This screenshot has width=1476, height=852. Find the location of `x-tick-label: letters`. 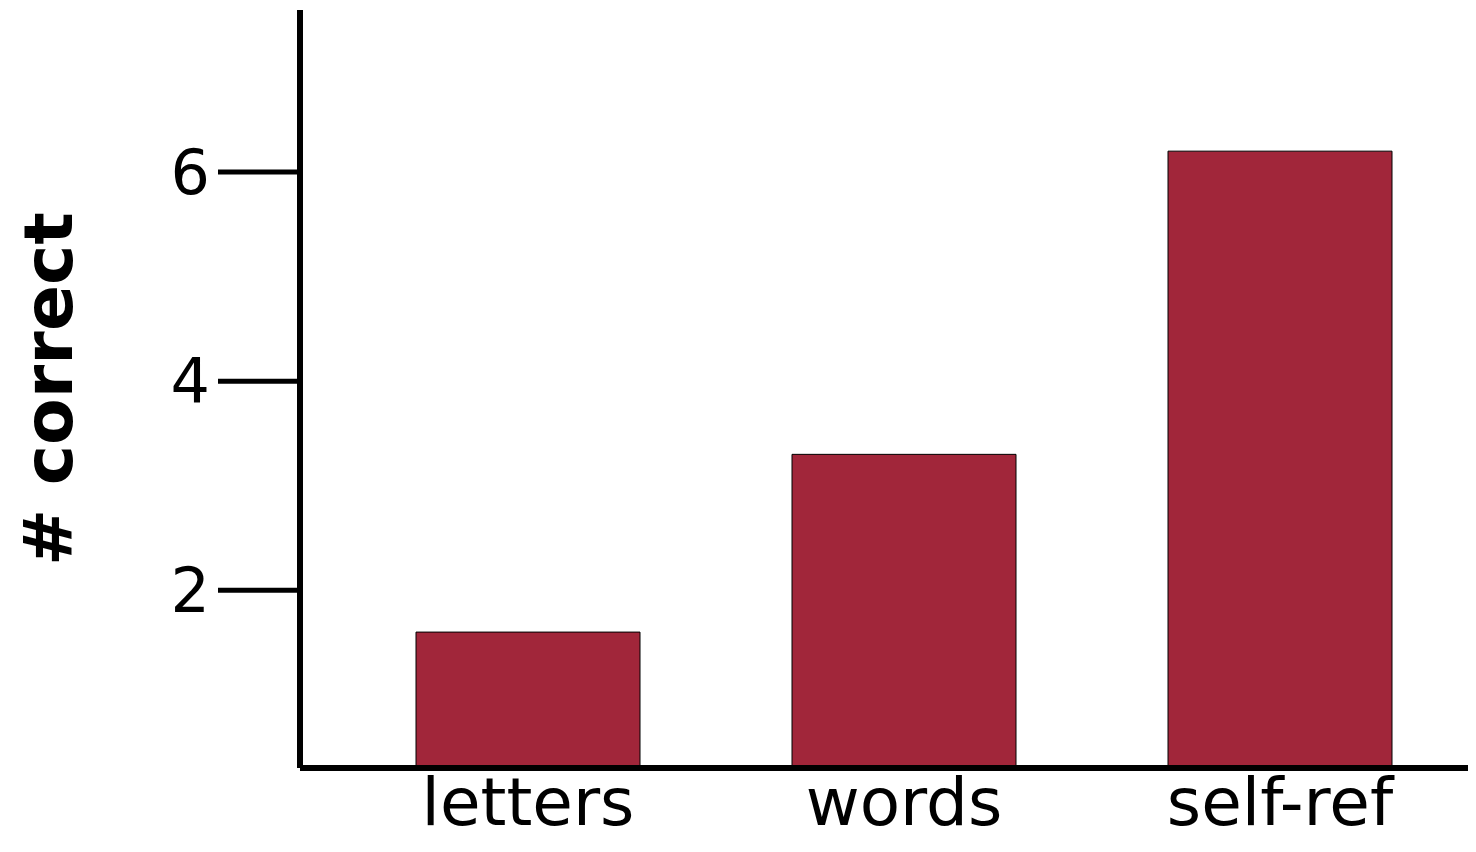

x-tick-label: letters is located at coordinates (528, 802).